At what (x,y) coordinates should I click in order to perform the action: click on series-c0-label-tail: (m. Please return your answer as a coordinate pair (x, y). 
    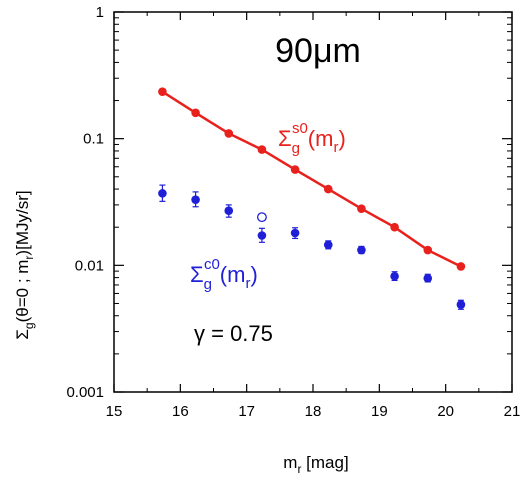
    Looking at the image, I should click on (233, 274).